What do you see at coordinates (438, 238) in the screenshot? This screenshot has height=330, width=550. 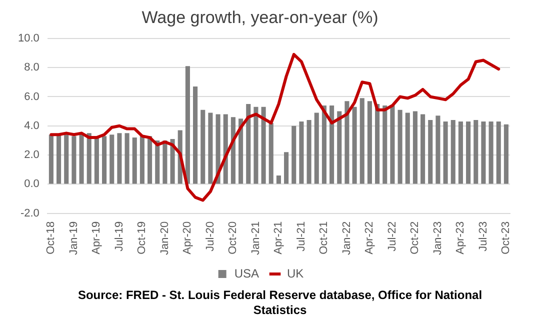 I see `x-tick-label: Jan-23` at bounding box center [438, 238].